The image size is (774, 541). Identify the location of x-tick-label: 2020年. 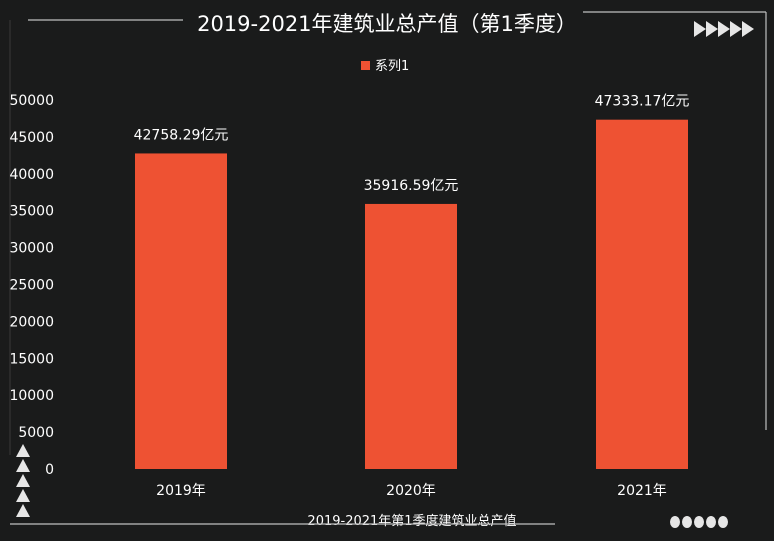
(411, 491).